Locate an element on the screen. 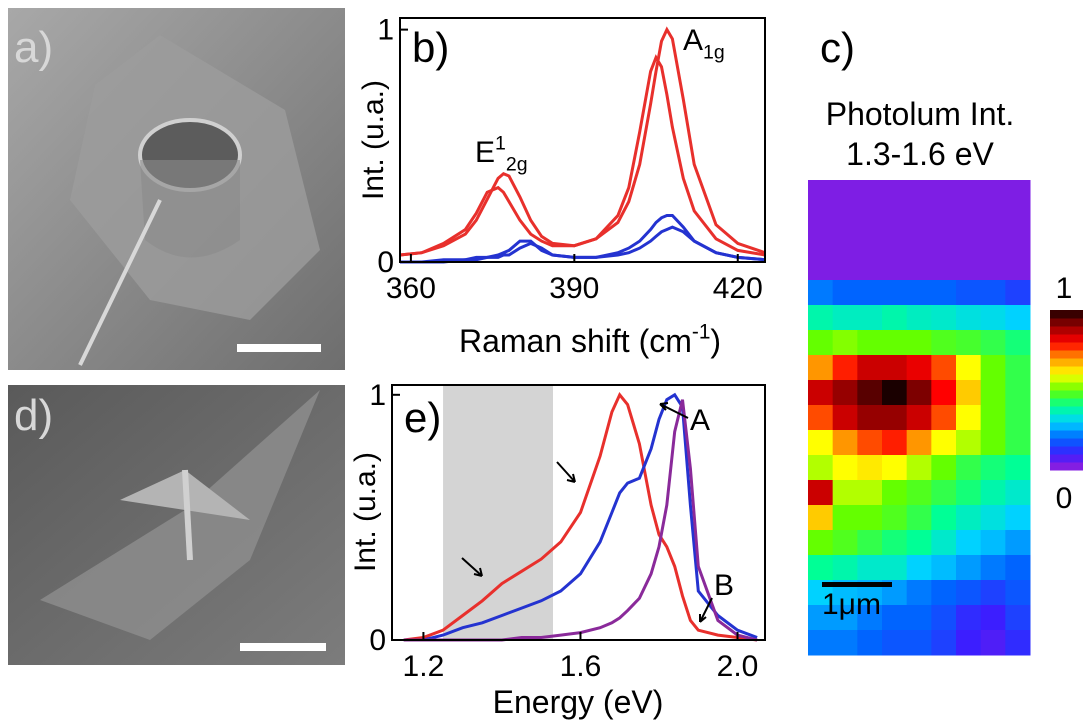 Image resolution: width=1083 pixels, height=727 pixels. sem-image-d: d) is located at coordinates (176, 525).